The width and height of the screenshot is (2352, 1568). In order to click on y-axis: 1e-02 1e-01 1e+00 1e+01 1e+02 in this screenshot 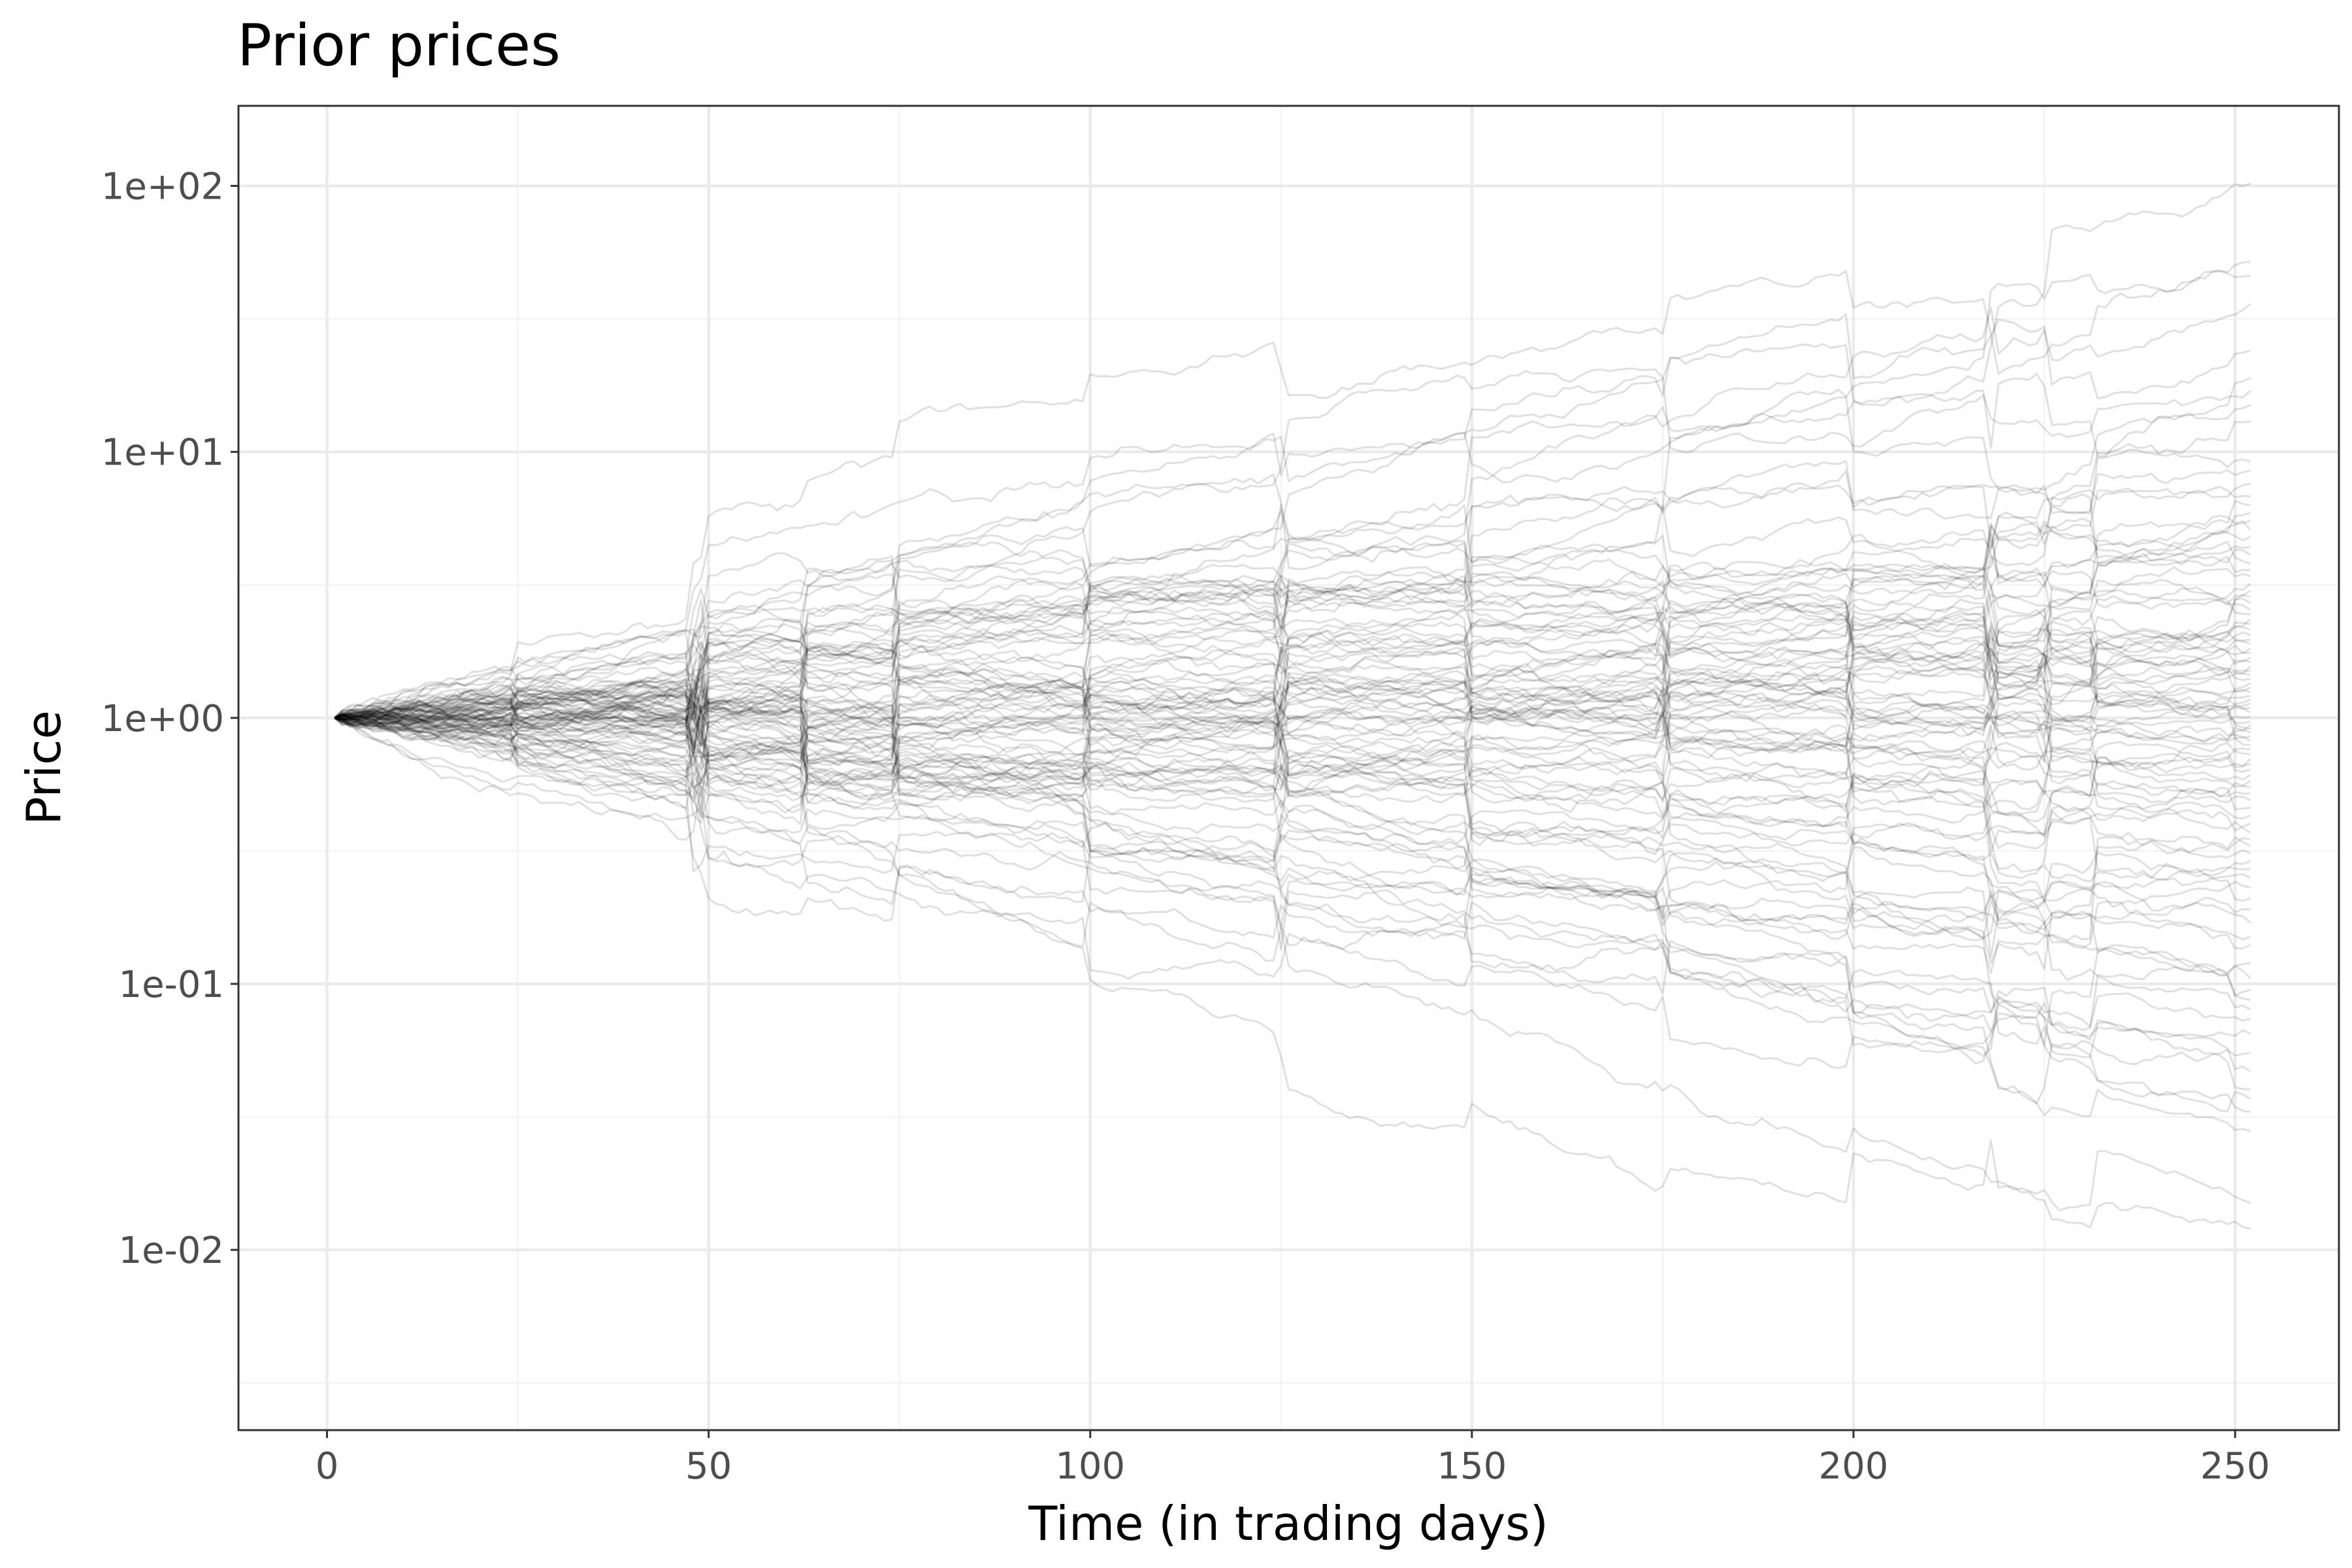, I will do `click(169, 719)`.